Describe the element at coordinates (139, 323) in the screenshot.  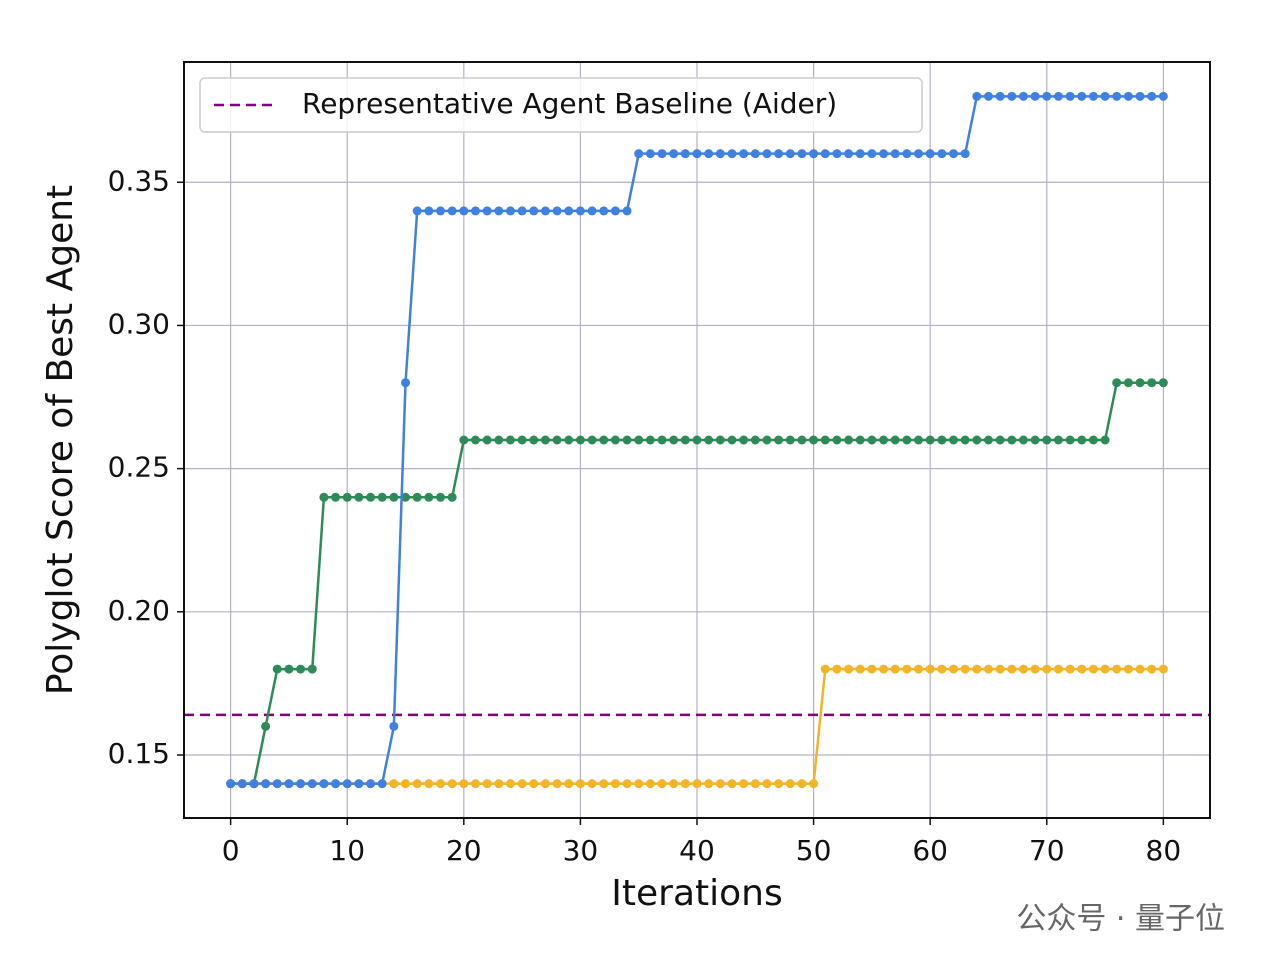
I see `y-tick-label: 0.30` at that location.